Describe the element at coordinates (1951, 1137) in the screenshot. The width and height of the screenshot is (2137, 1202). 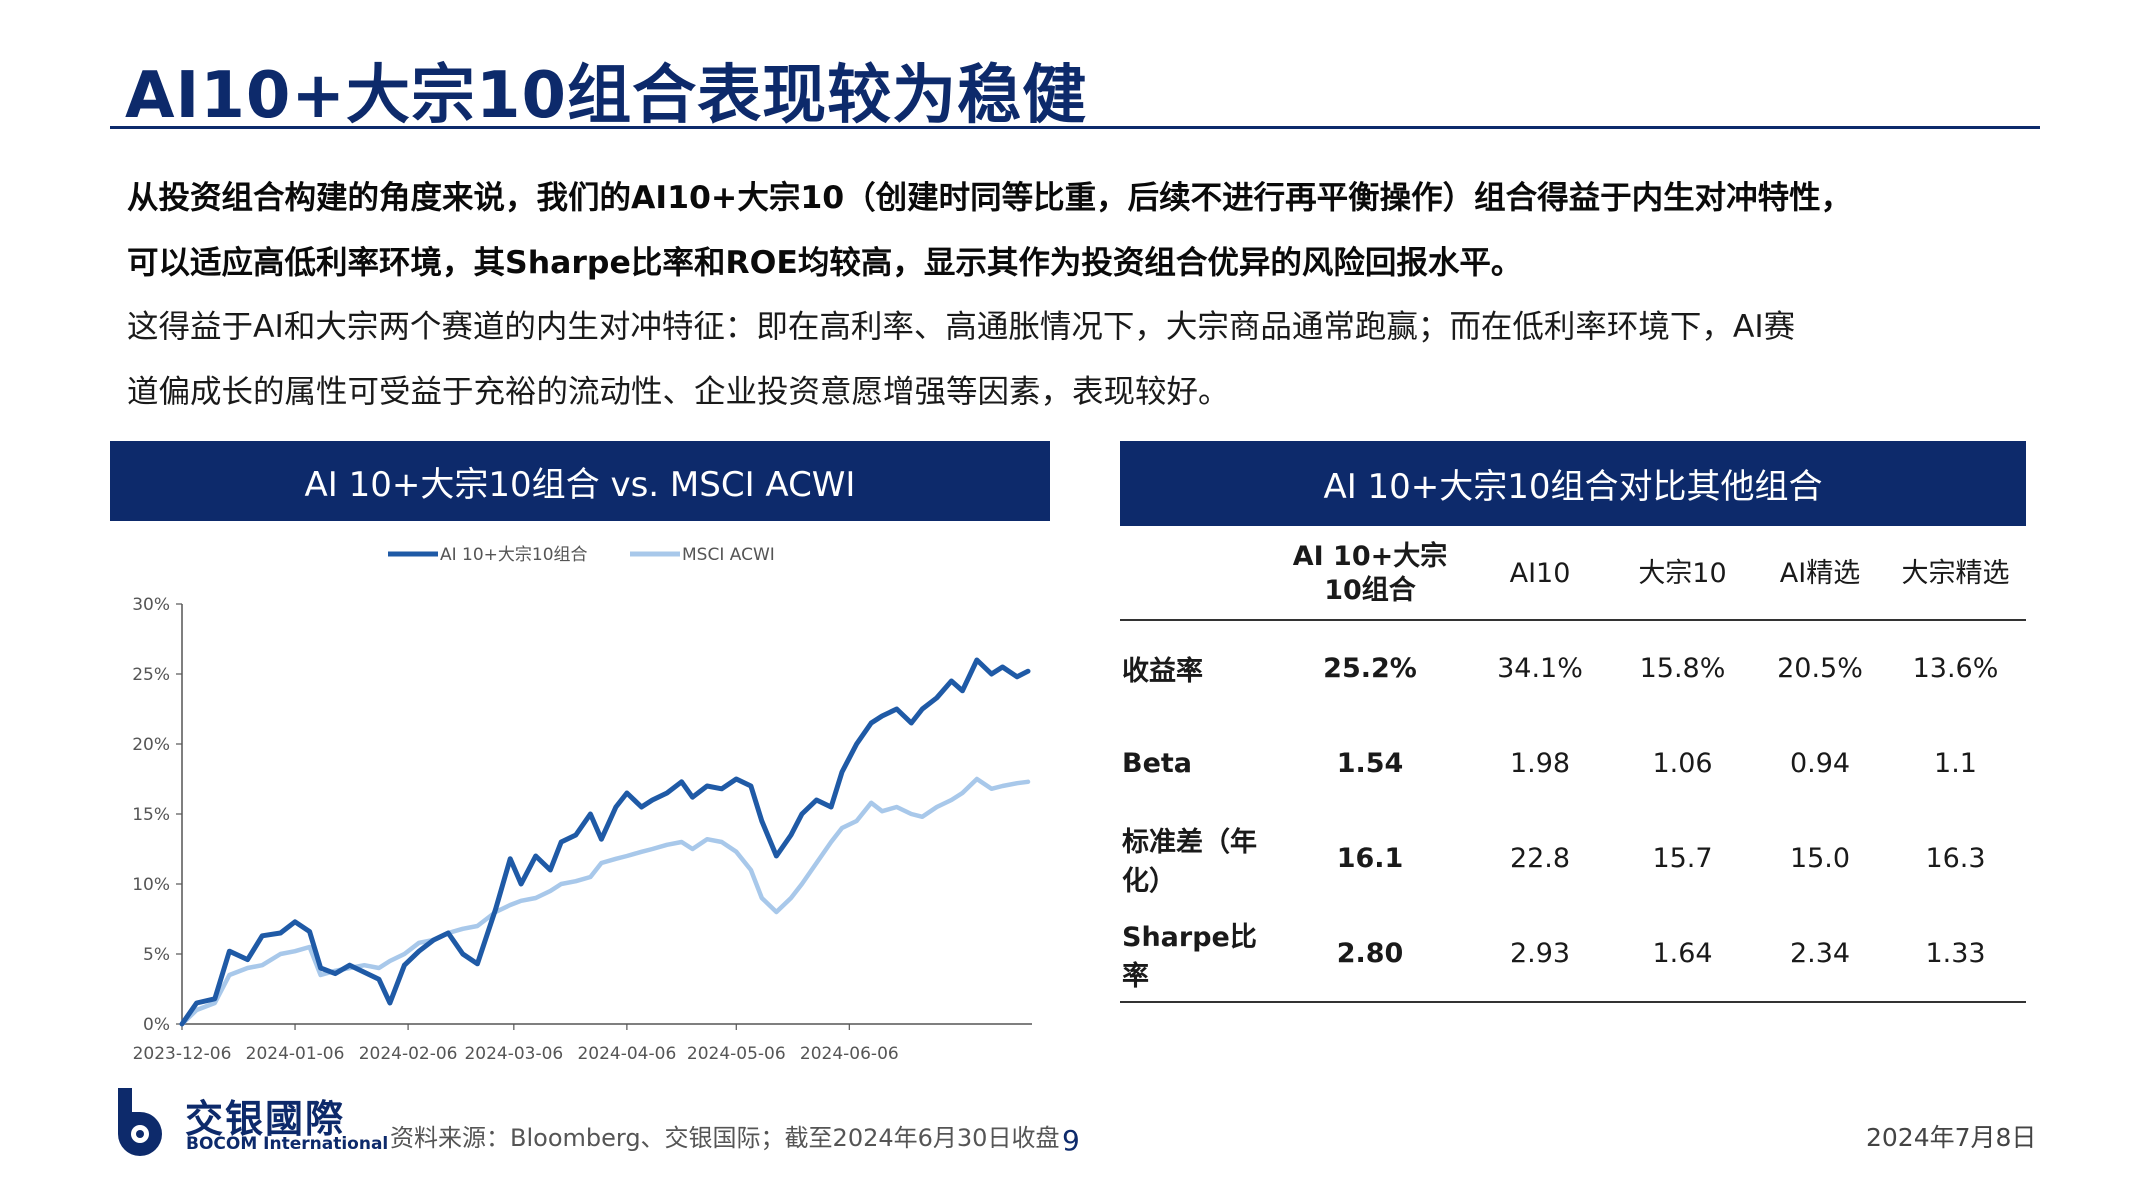
I see `report-date: 2024年7月8日` at that location.